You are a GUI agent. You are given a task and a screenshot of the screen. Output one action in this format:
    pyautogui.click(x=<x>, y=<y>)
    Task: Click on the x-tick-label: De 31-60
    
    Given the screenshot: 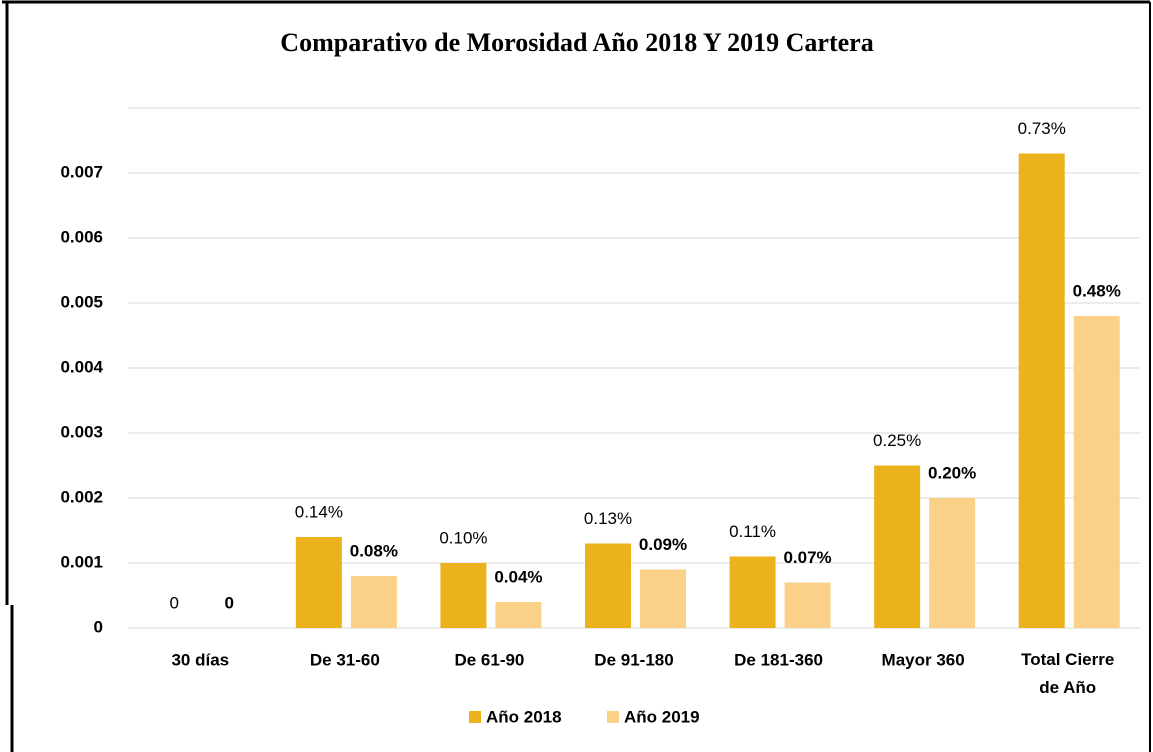 What is the action you would take?
    pyautogui.click(x=345, y=659)
    